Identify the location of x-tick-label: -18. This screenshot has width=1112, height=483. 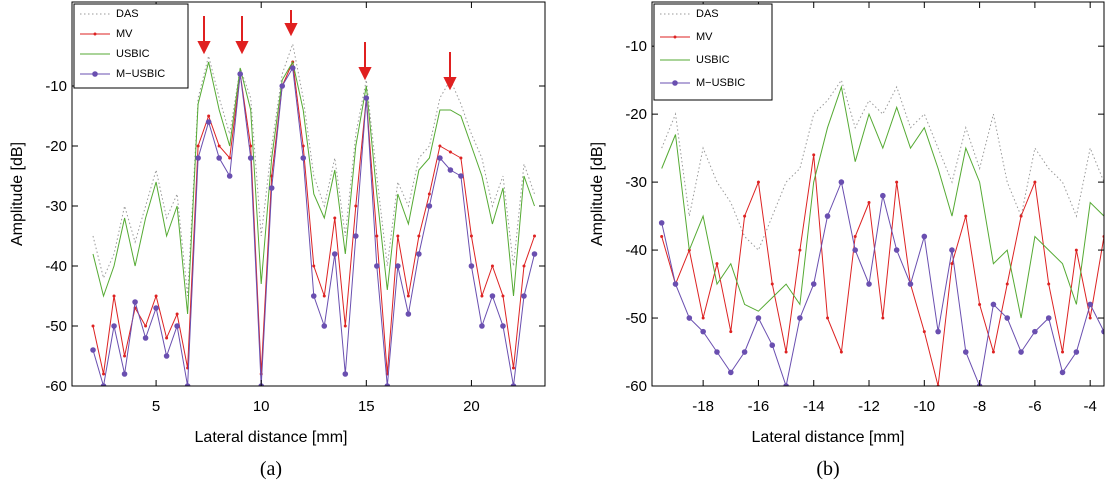
(703, 406).